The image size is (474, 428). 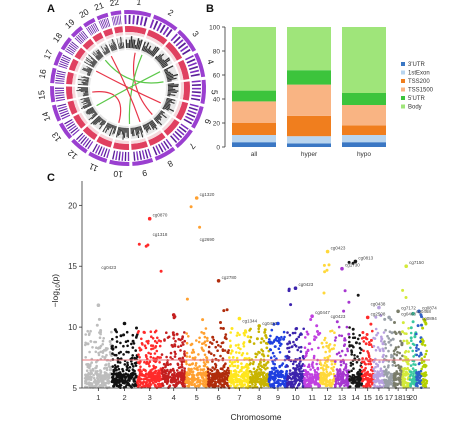 What do you see at coordinates (170, 163) in the screenshot?
I see `chromosome-label: 8` at bounding box center [170, 163].